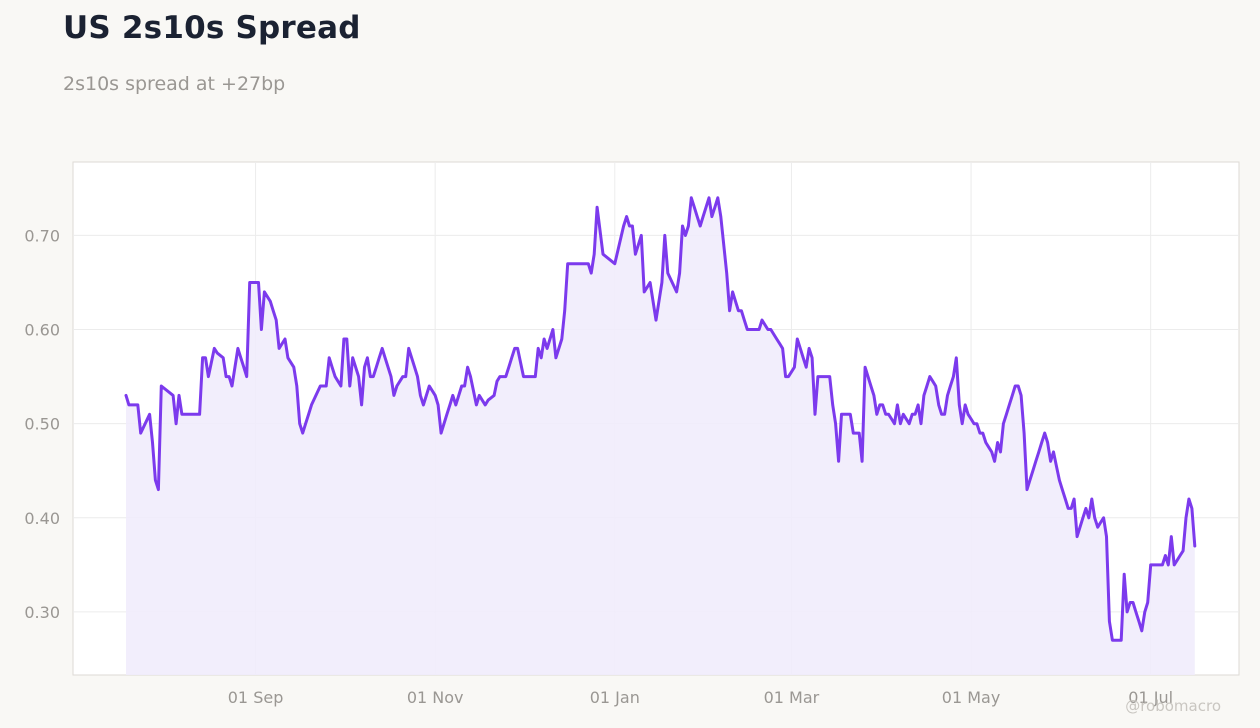  Describe the element at coordinates (435, 697) in the screenshot. I see `x-tick-label: 01 Nov` at that location.